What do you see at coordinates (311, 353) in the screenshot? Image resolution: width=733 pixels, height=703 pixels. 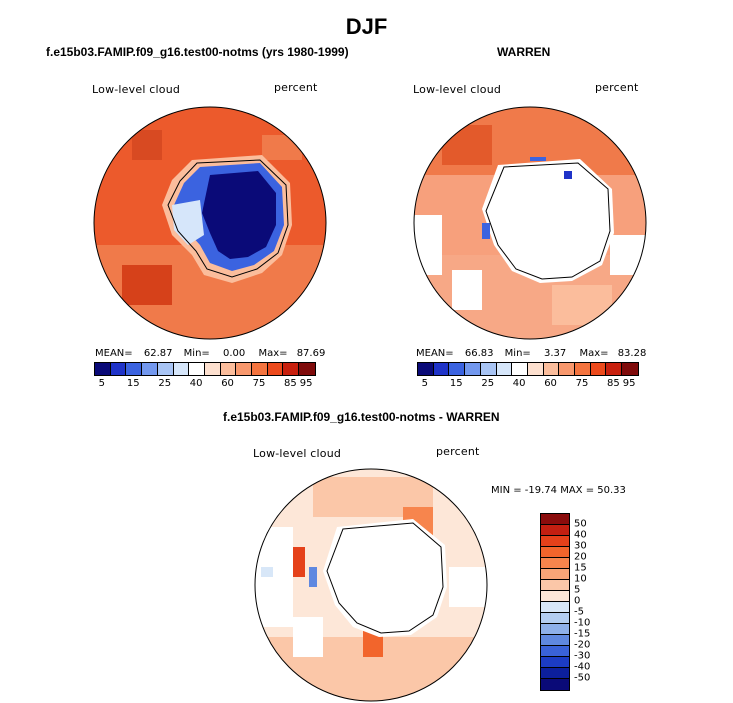 I see `panel1-max-value: 87.69` at bounding box center [311, 353].